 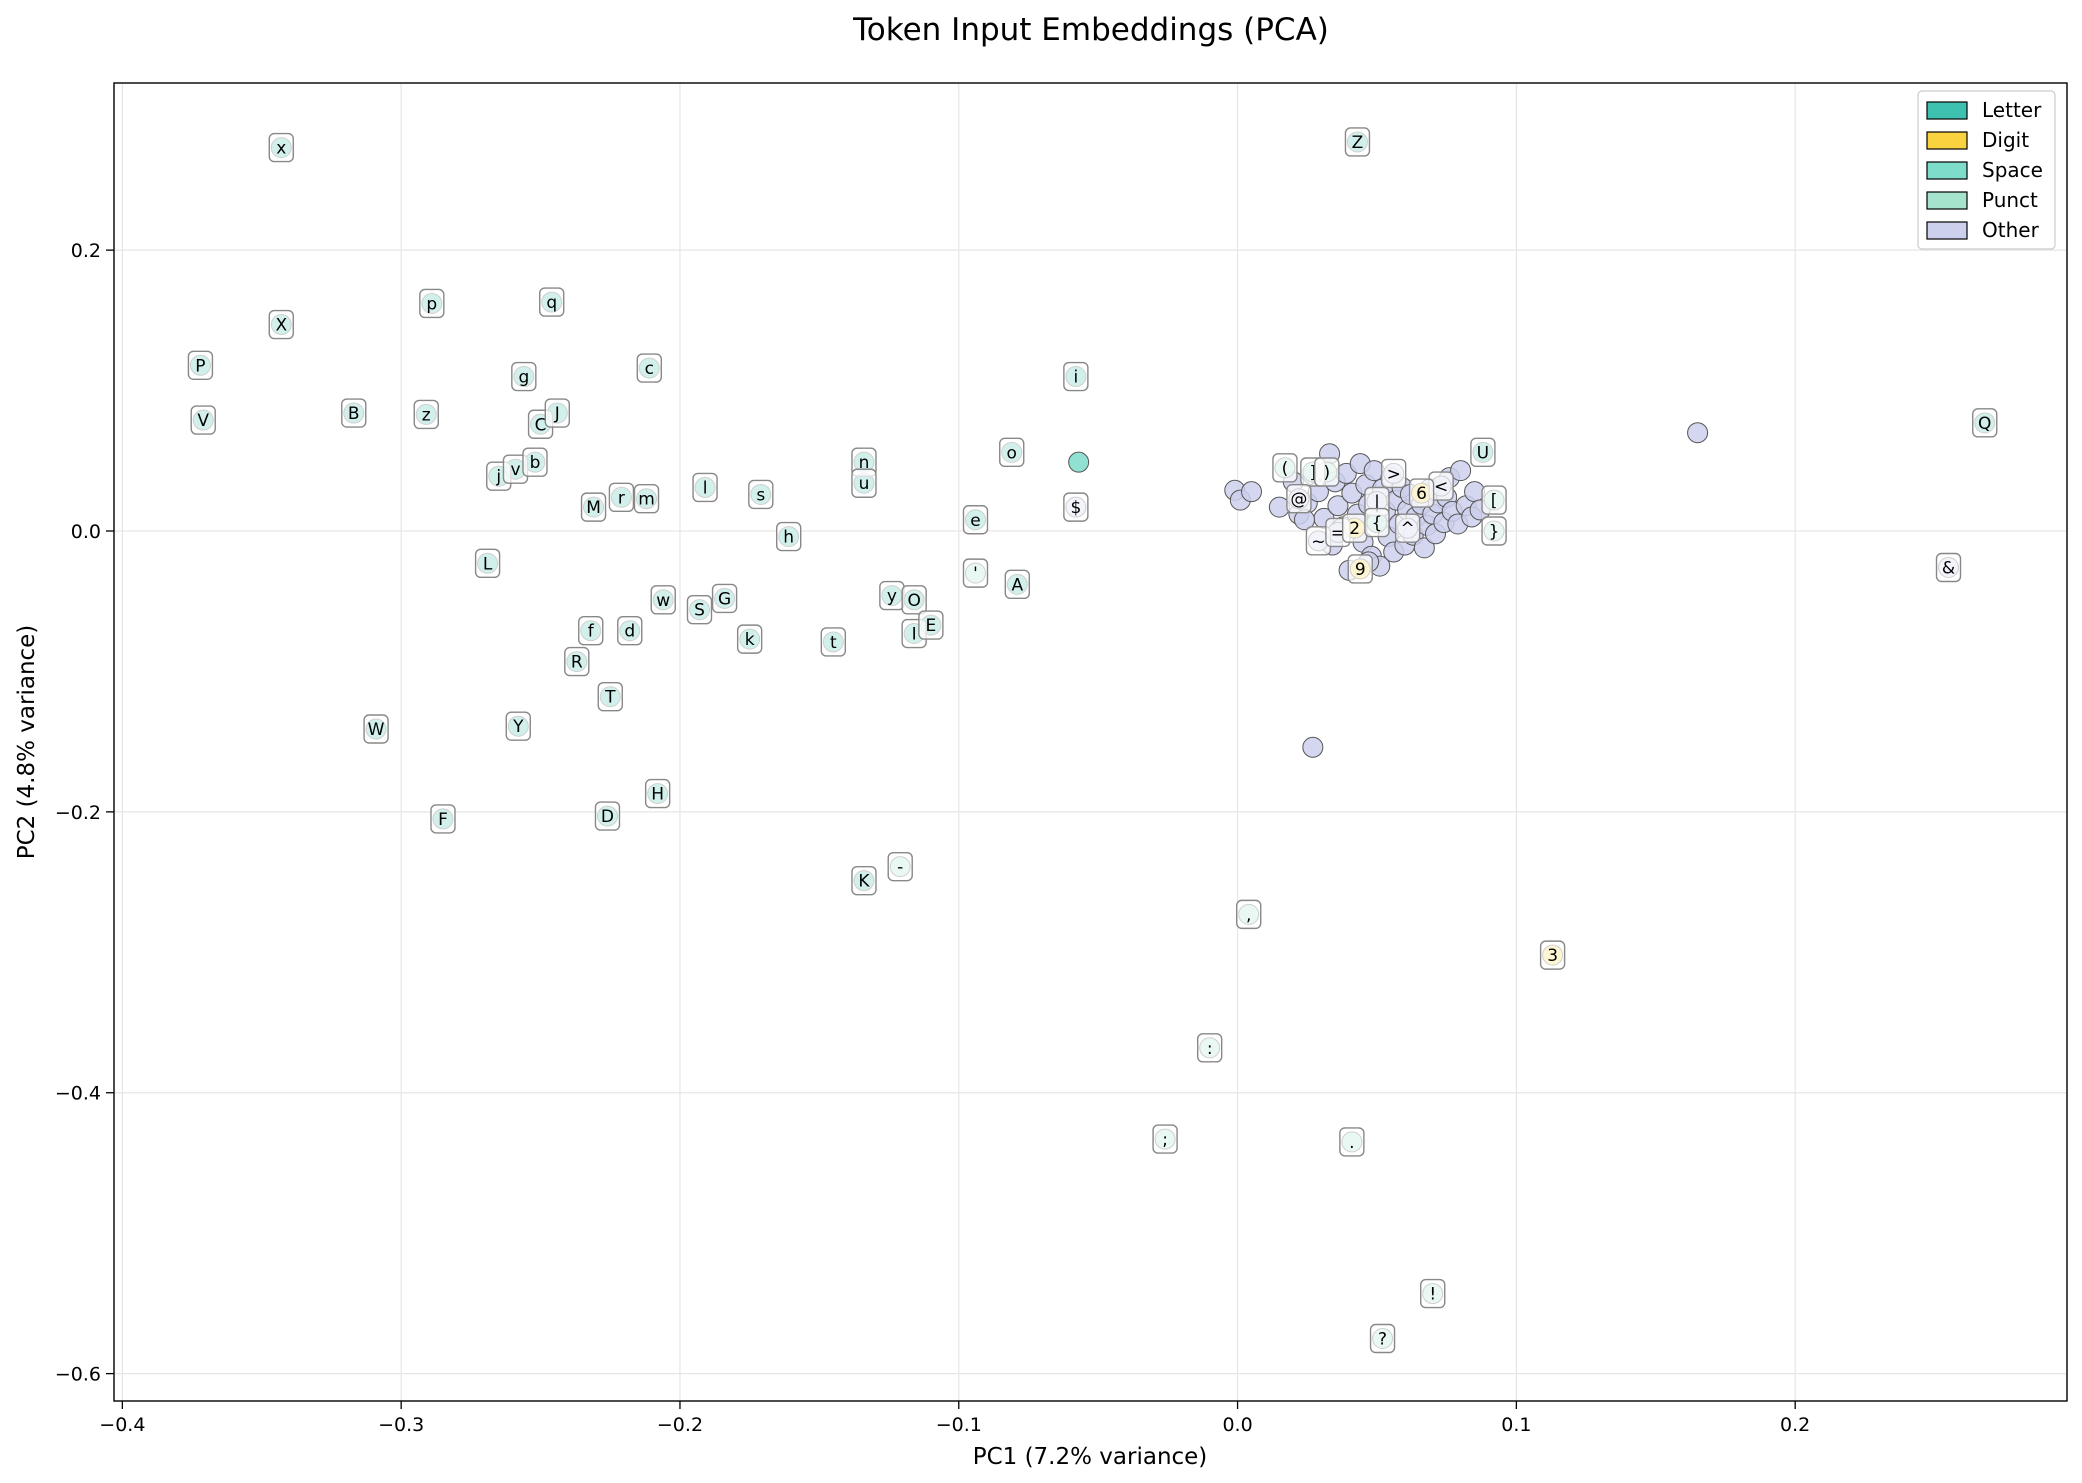 What do you see at coordinates (523, 378) in the screenshot?
I see `point-label: g` at bounding box center [523, 378].